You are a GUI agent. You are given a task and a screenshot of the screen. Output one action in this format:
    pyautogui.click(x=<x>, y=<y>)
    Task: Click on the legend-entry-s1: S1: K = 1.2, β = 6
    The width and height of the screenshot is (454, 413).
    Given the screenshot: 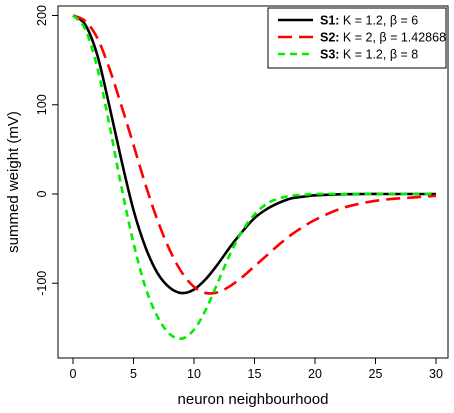 What is the action you would take?
    pyautogui.click(x=369, y=21)
    